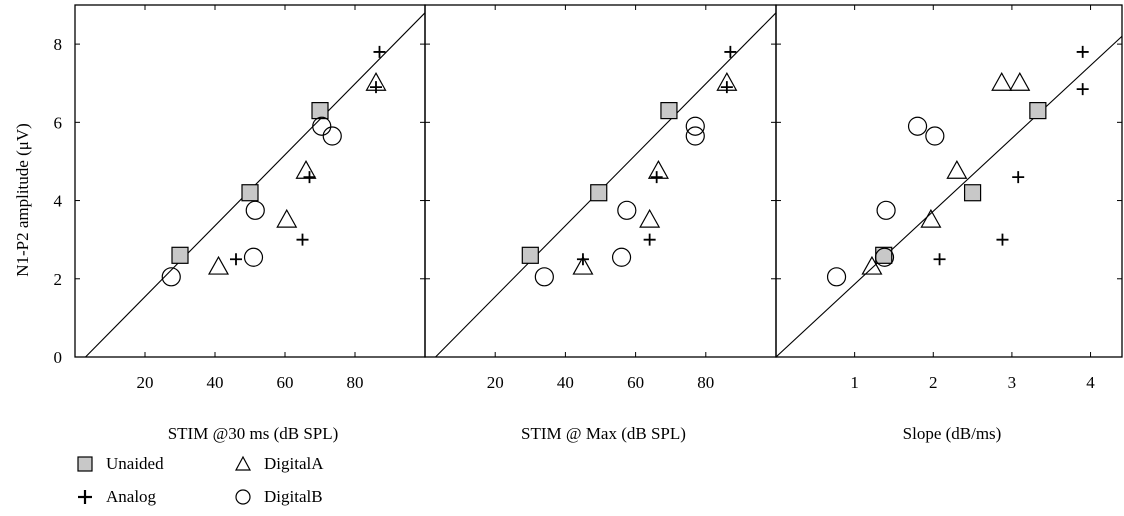 Image resolution: width=1124 pixels, height=516 pixels. What do you see at coordinates (603, 433) in the screenshot?
I see `x-axis-label: STIM @ Max (dB SPL)` at bounding box center [603, 433].